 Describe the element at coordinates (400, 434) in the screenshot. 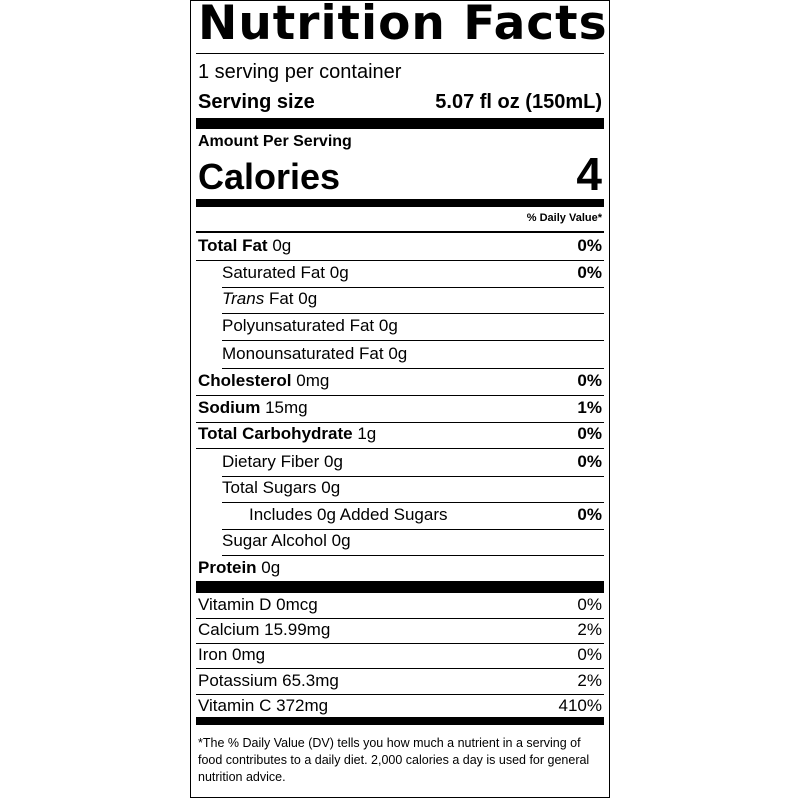

I see `nutrient-row: Total Carbohydrate 1g 0%` at that location.